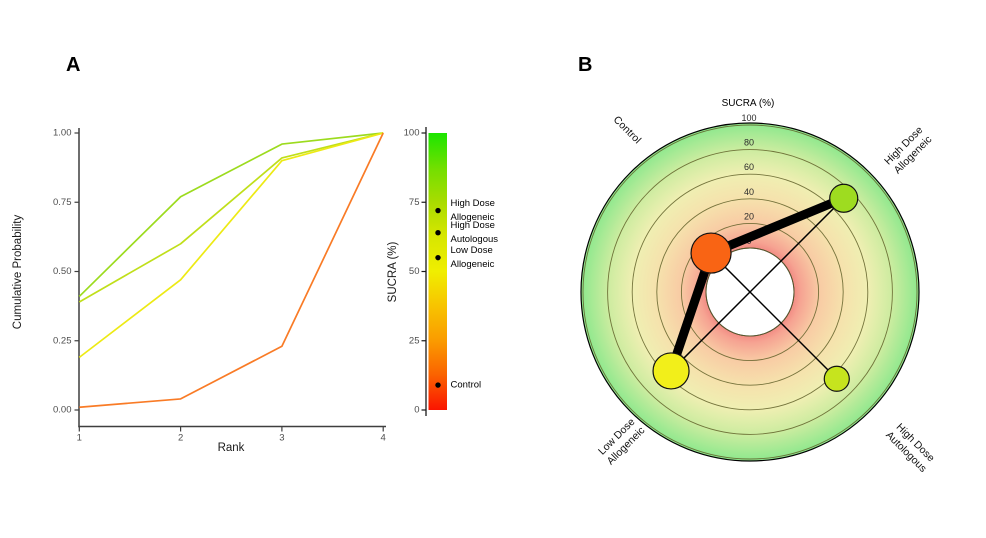 The image size is (986, 538). I want to click on x-axis-title: Rank, so click(231, 448).